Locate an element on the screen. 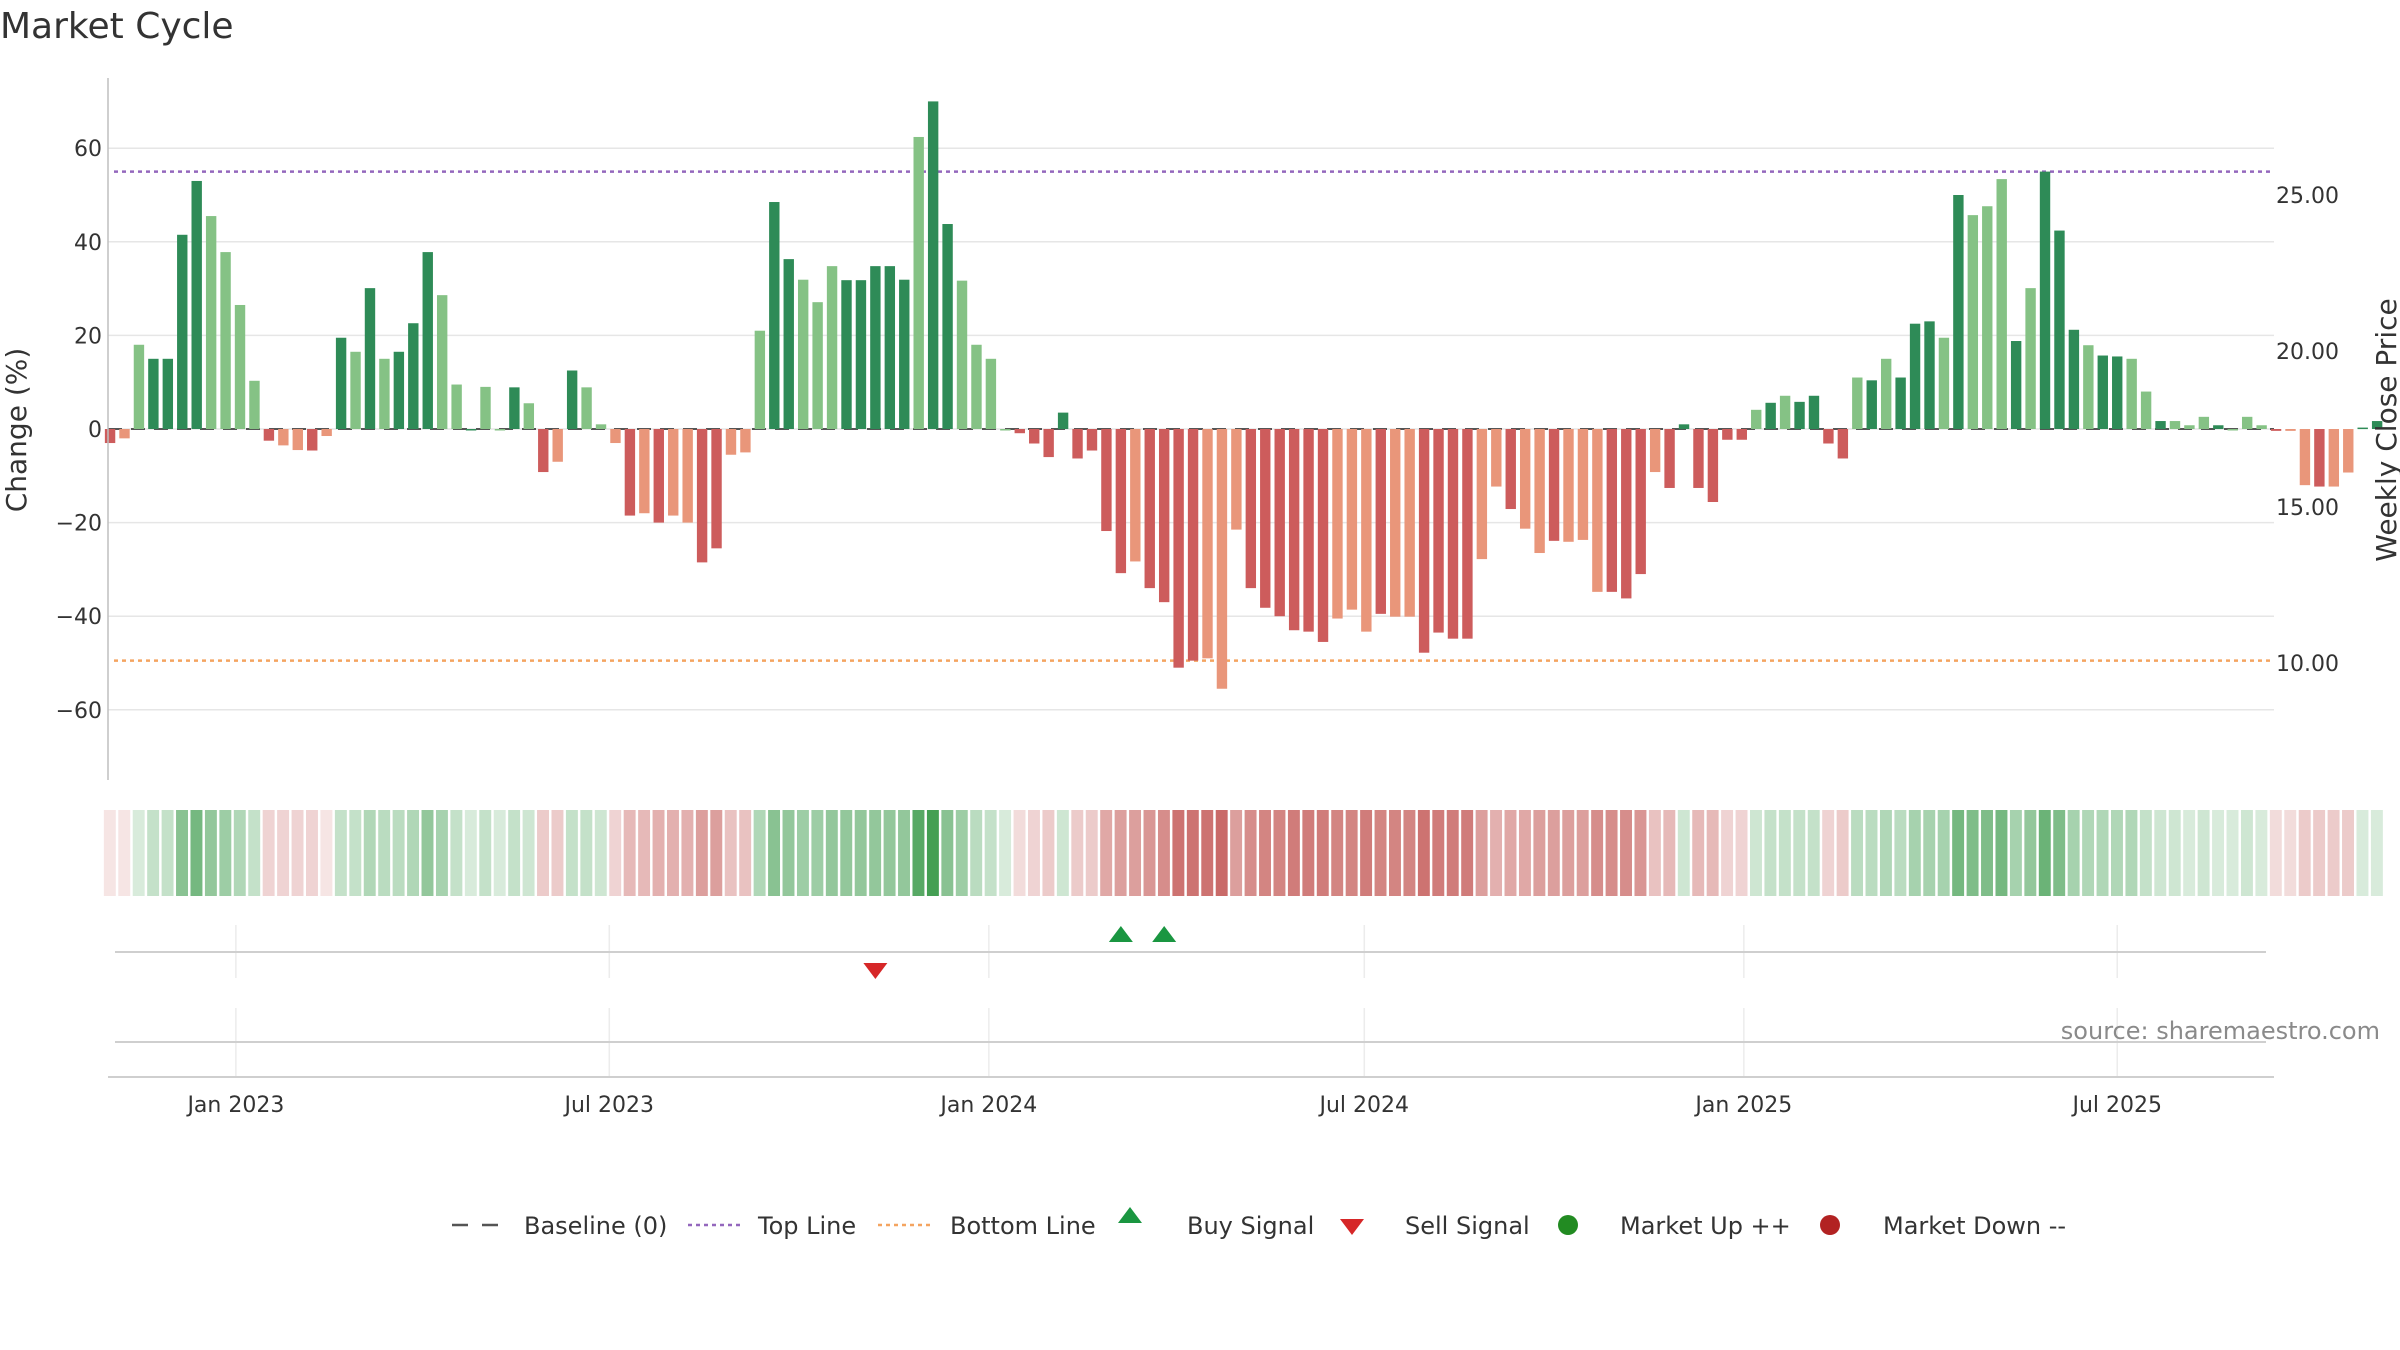 Image resolution: width=2400 pixels, height=1350 pixels. legend-label: Buy Signal is located at coordinates (1250, 1226).